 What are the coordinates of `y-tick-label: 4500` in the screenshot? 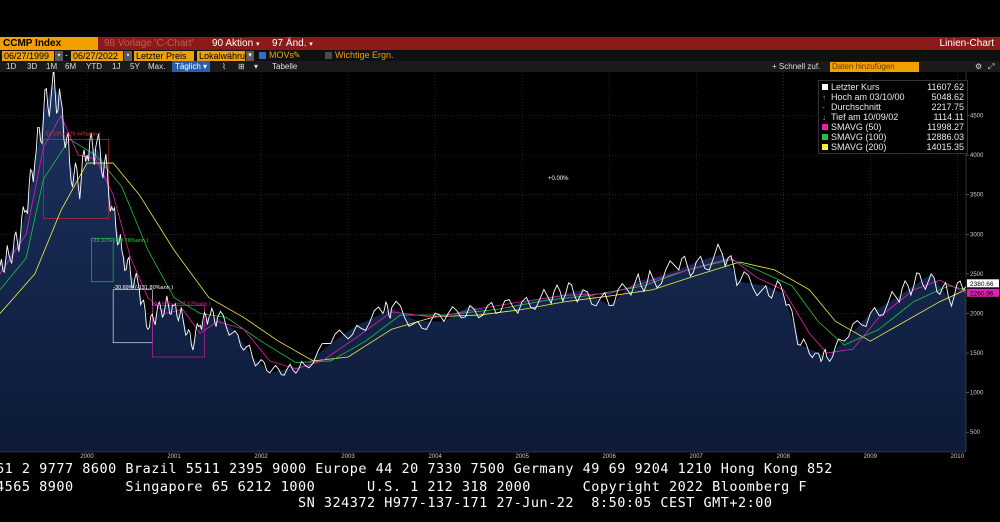 It's located at (977, 117).